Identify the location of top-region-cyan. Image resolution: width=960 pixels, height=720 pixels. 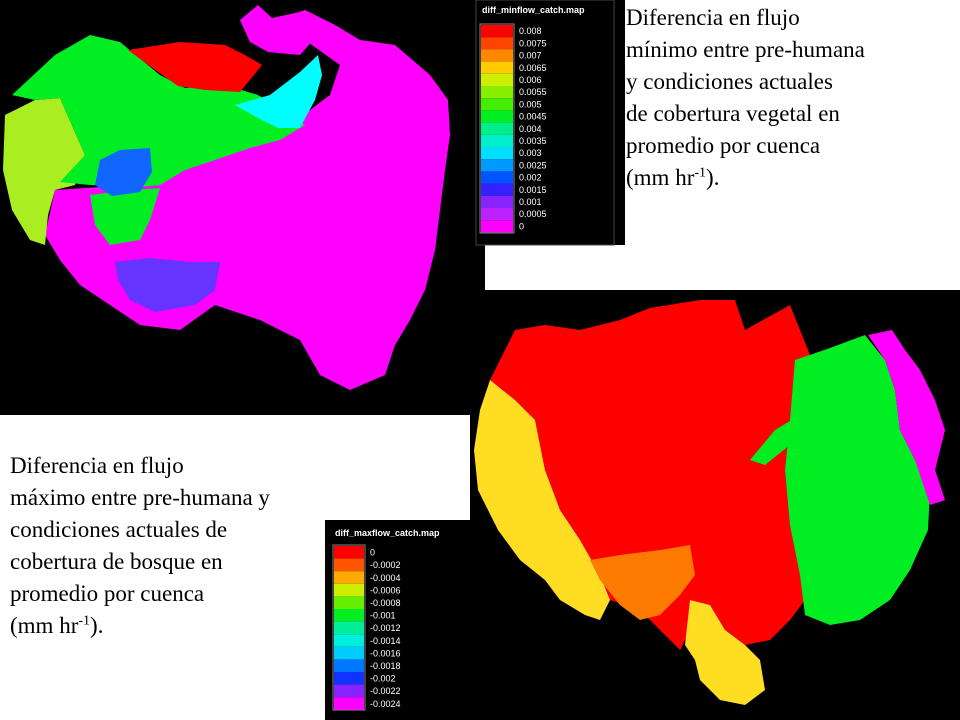
(278, 91).